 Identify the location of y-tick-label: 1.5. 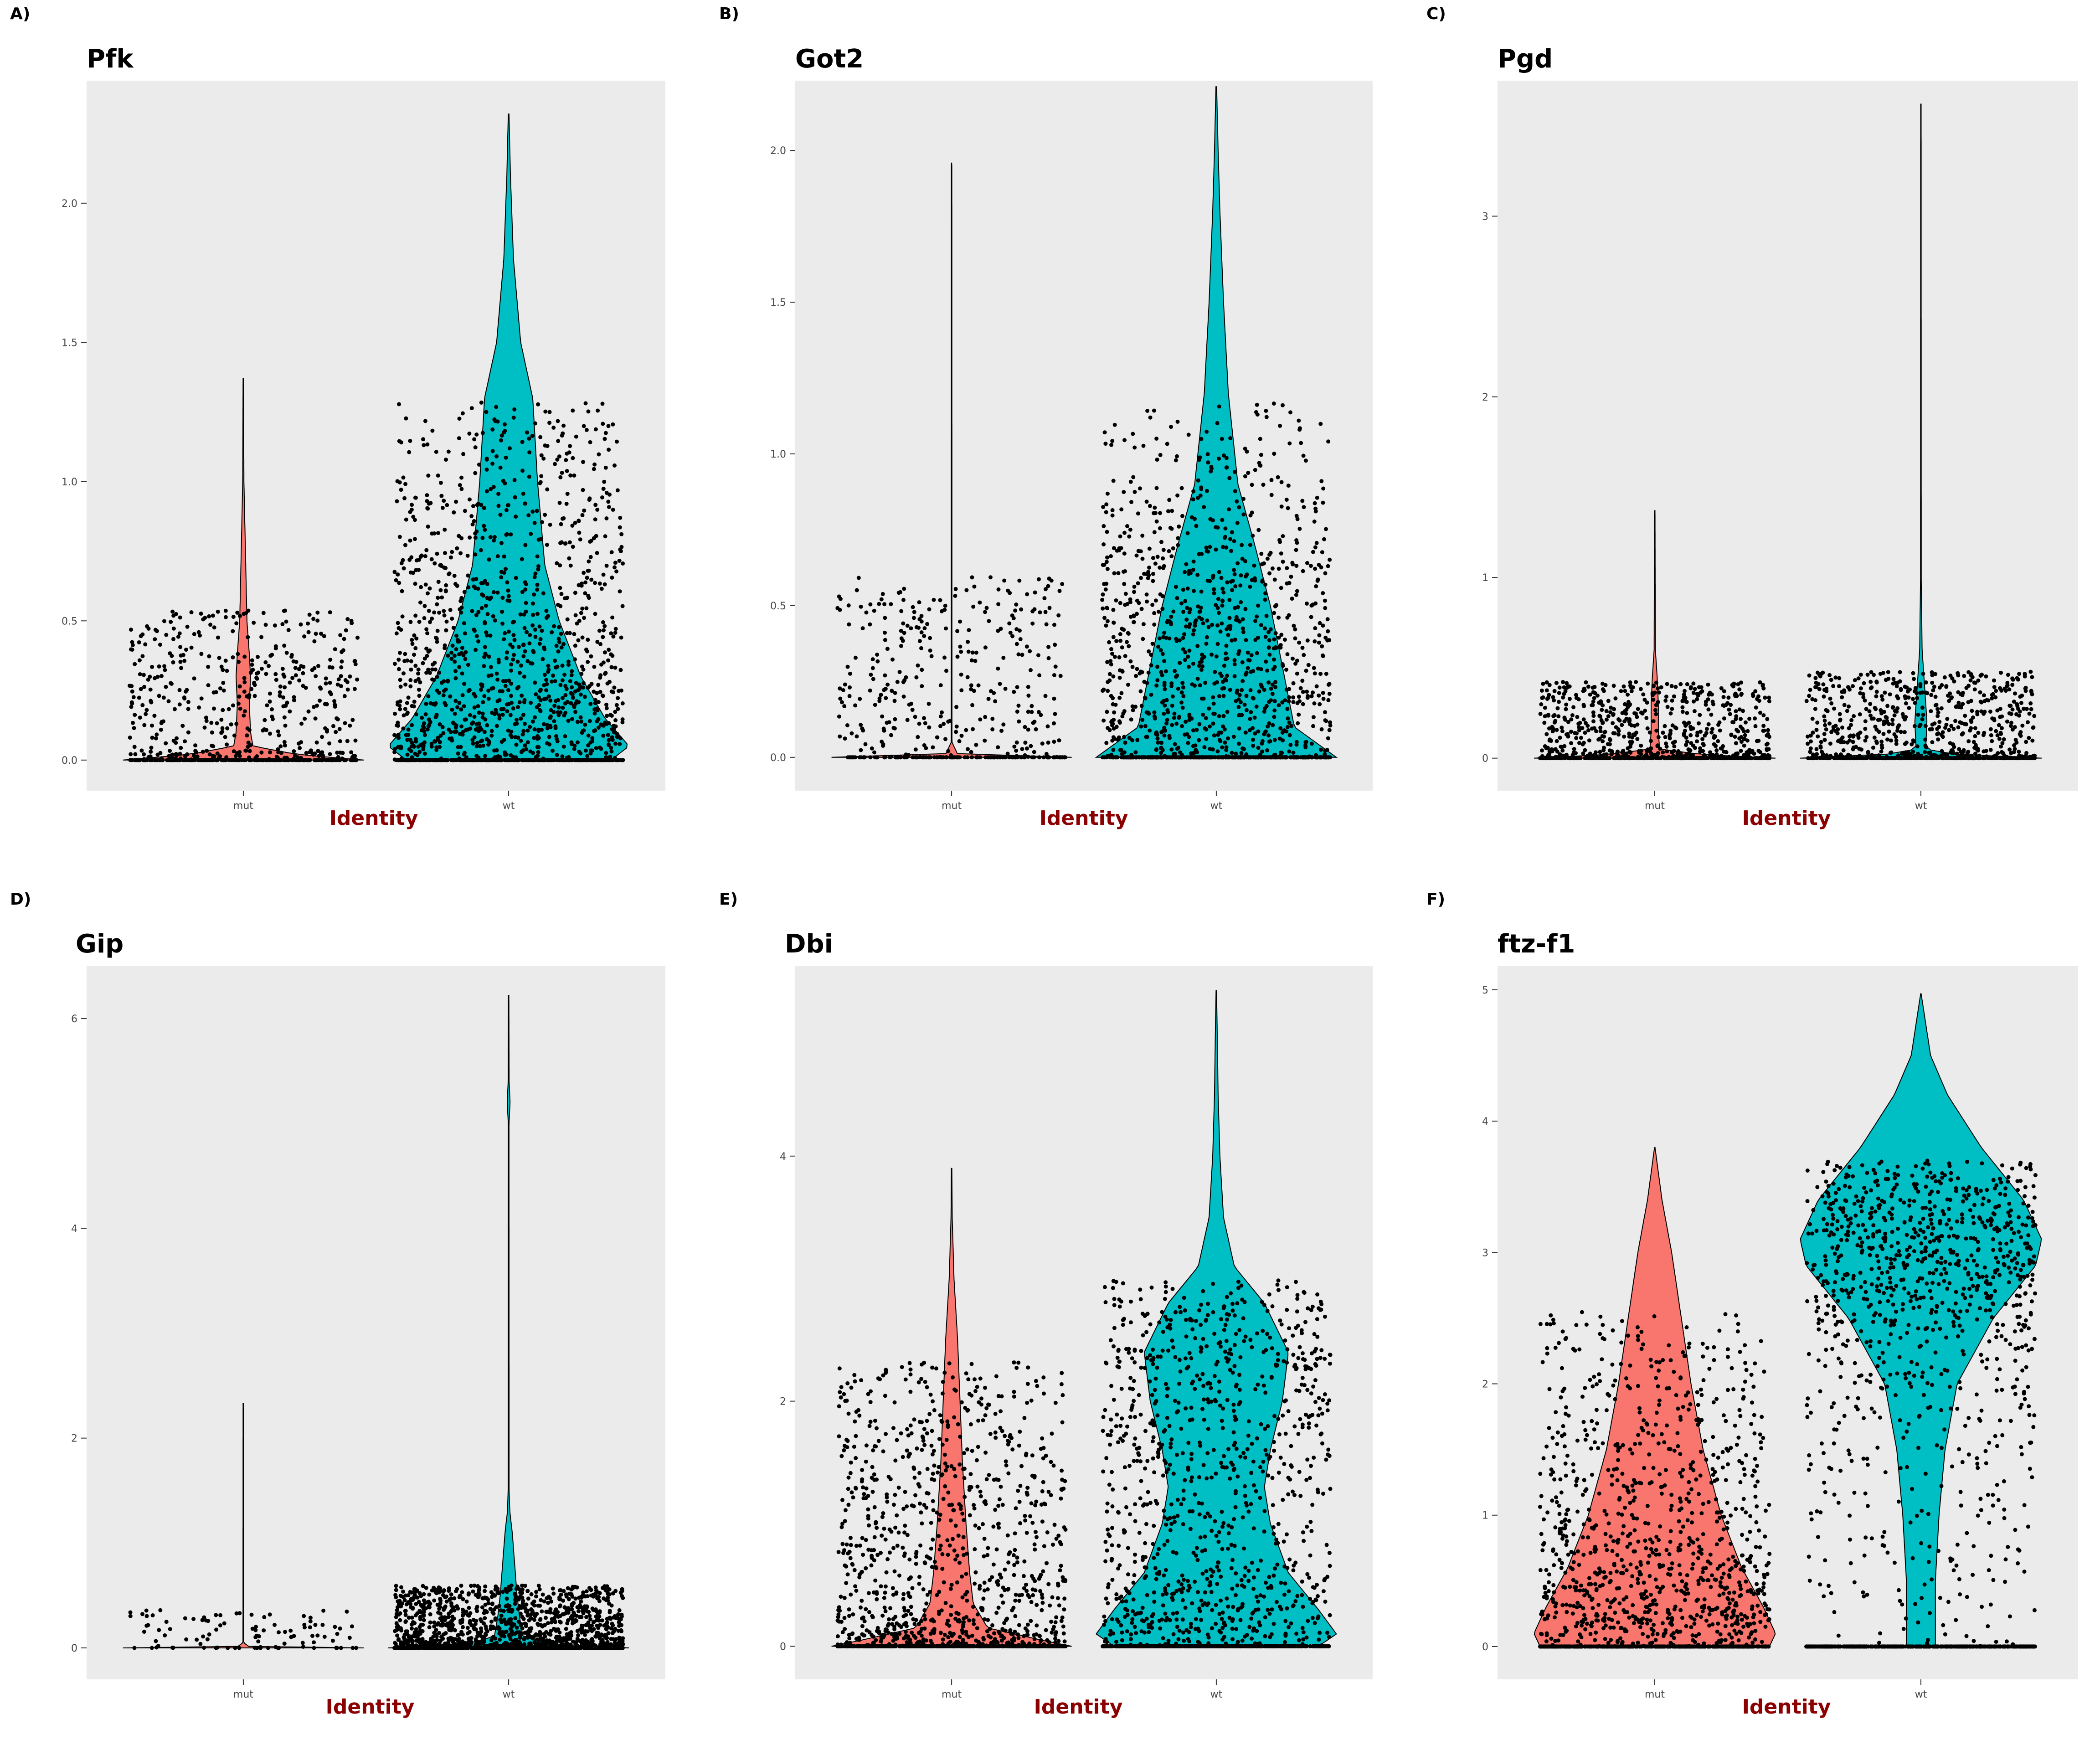
(70, 343).